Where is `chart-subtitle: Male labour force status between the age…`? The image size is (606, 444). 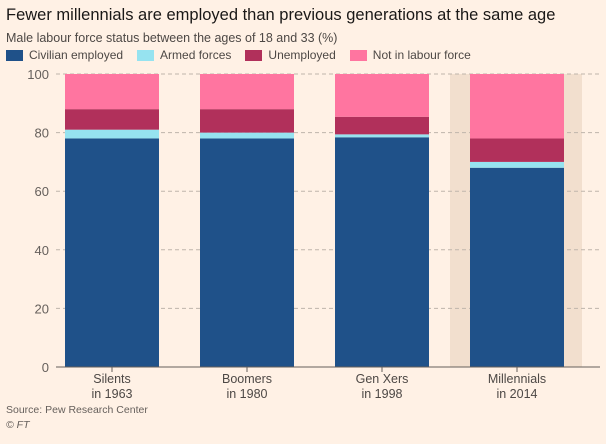 chart-subtitle: Male labour force status between the age… is located at coordinates (172, 38).